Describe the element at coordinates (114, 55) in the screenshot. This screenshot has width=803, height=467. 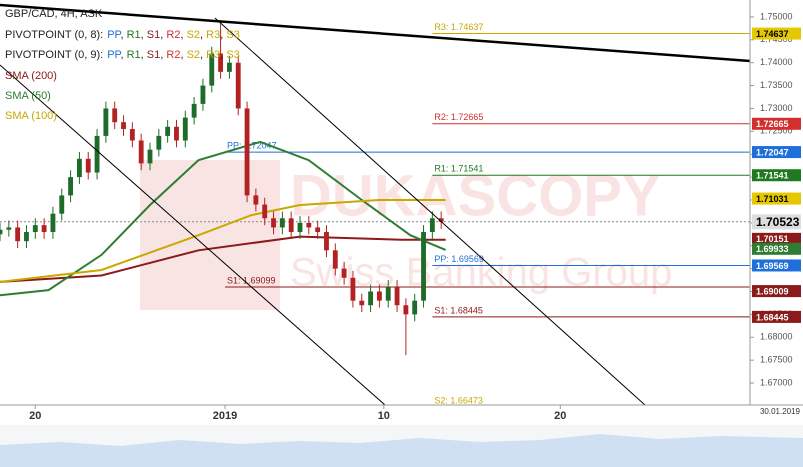
I see `pivot-legend-item: PP` at that location.